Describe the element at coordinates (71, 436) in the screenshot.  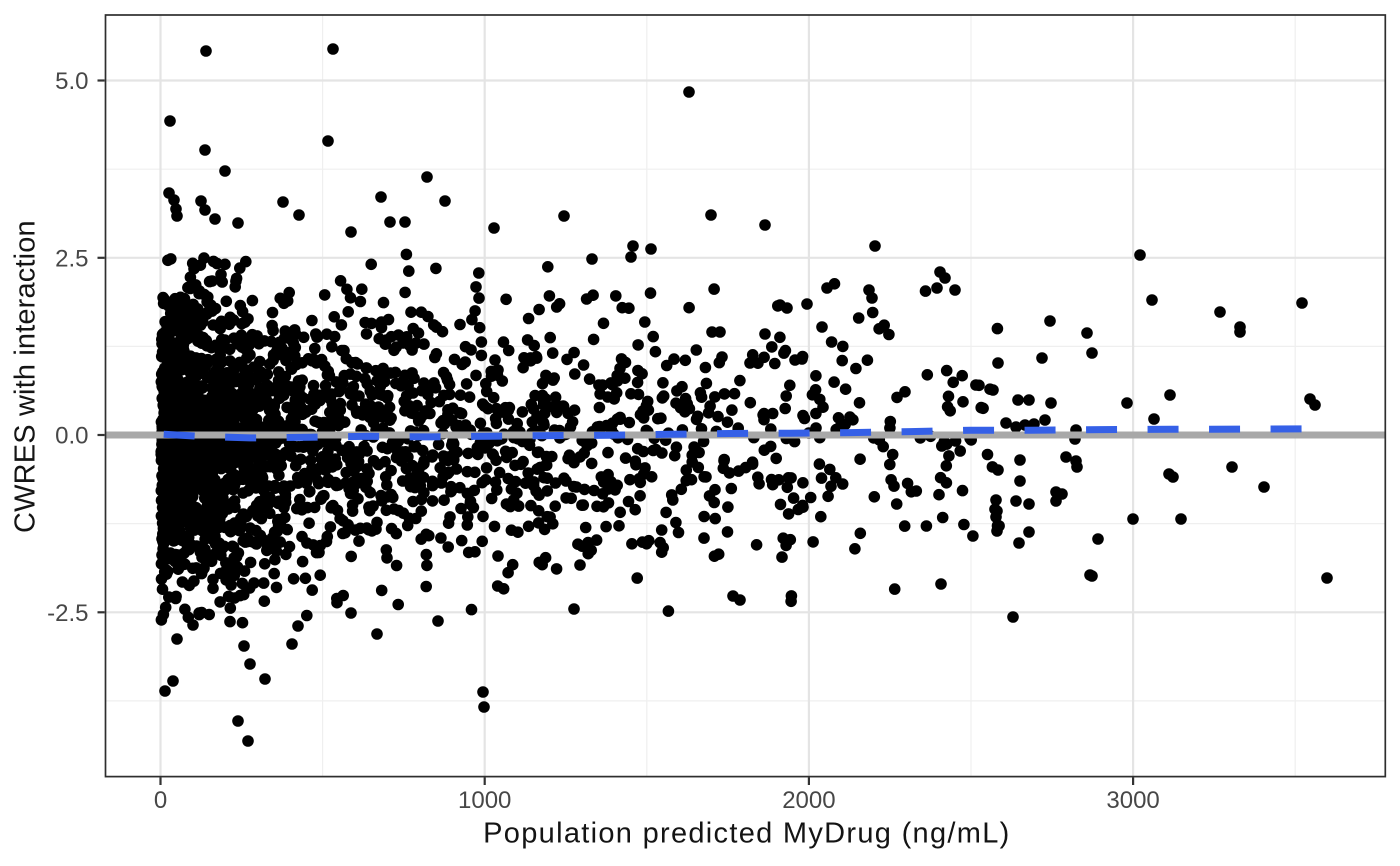
I see `svg-text: 0.0` at that location.